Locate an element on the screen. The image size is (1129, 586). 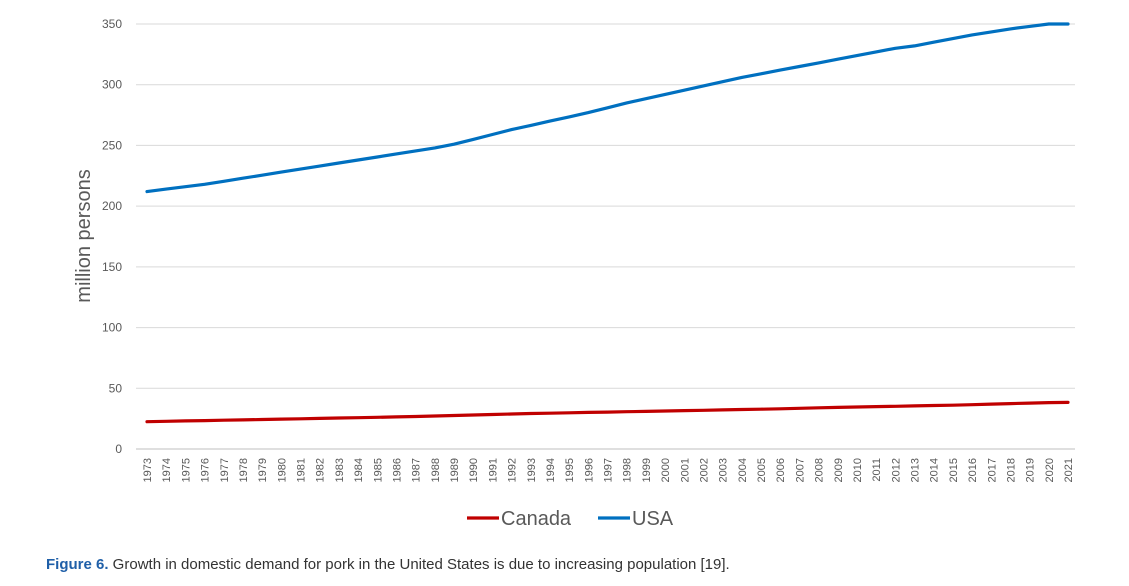
legend: Canada USA is located at coordinates (570, 519).